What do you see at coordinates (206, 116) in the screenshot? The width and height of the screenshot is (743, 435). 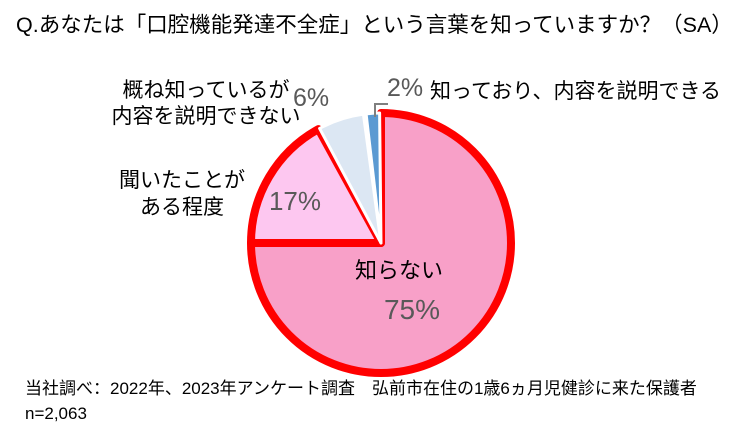 I see `label-oomune-line2: 内容を説明できない` at bounding box center [206, 116].